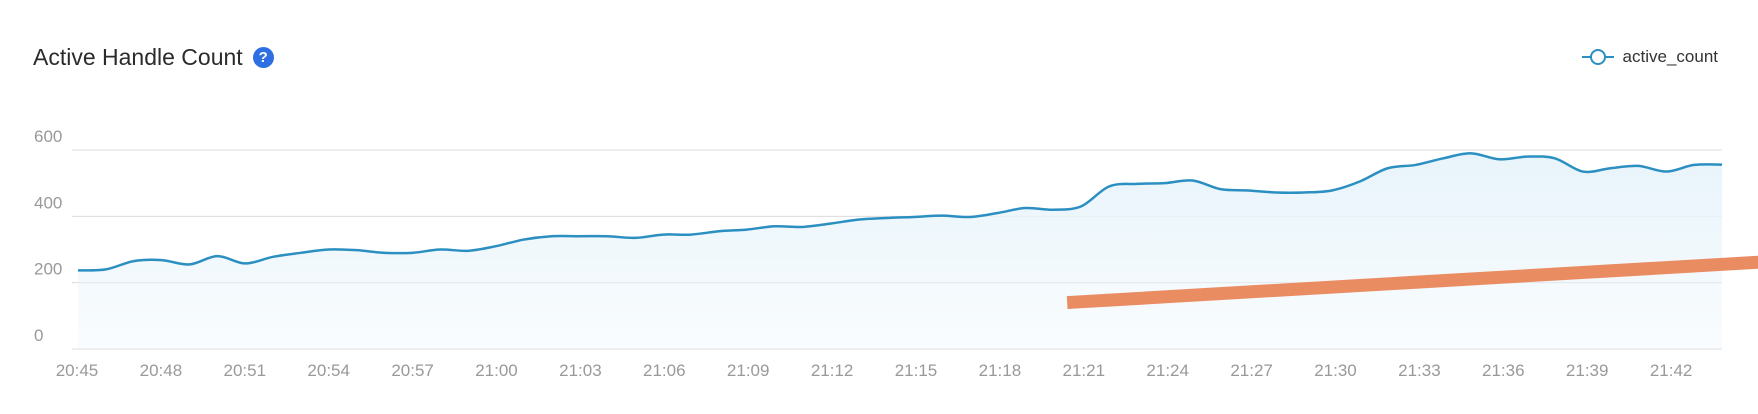  I want to click on y-tick-label: 200, so click(48, 269).